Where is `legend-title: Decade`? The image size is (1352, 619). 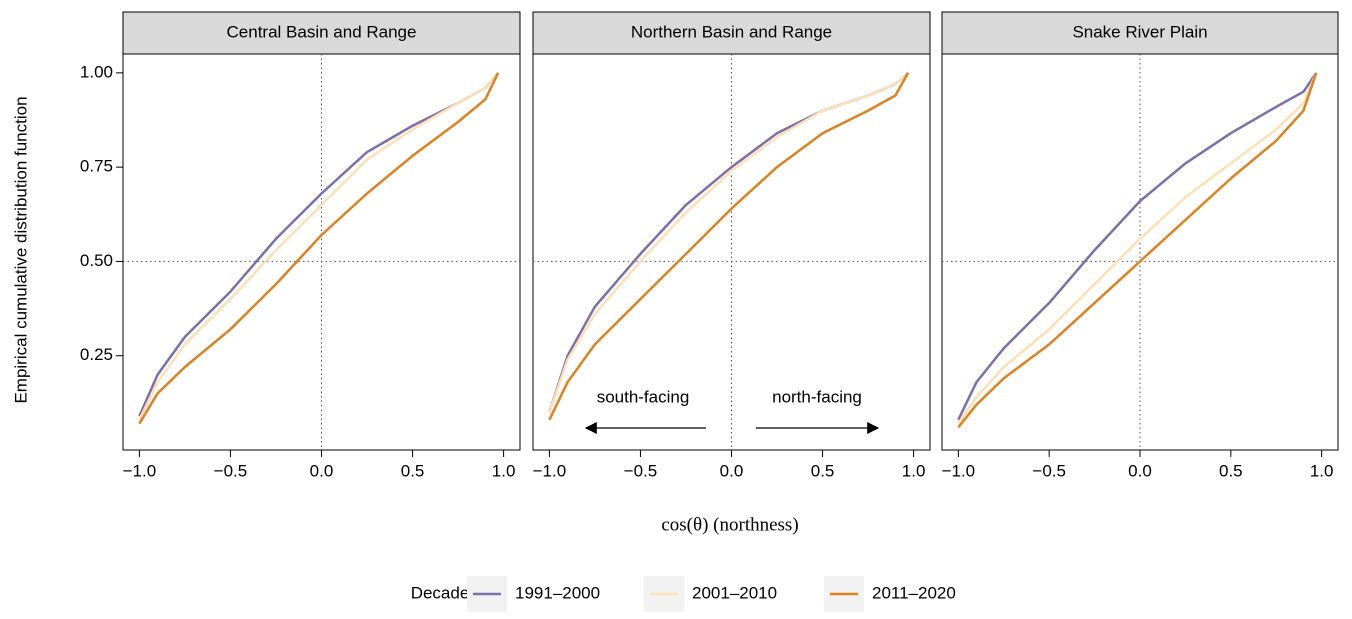 legend-title: Decade is located at coordinates (440, 592).